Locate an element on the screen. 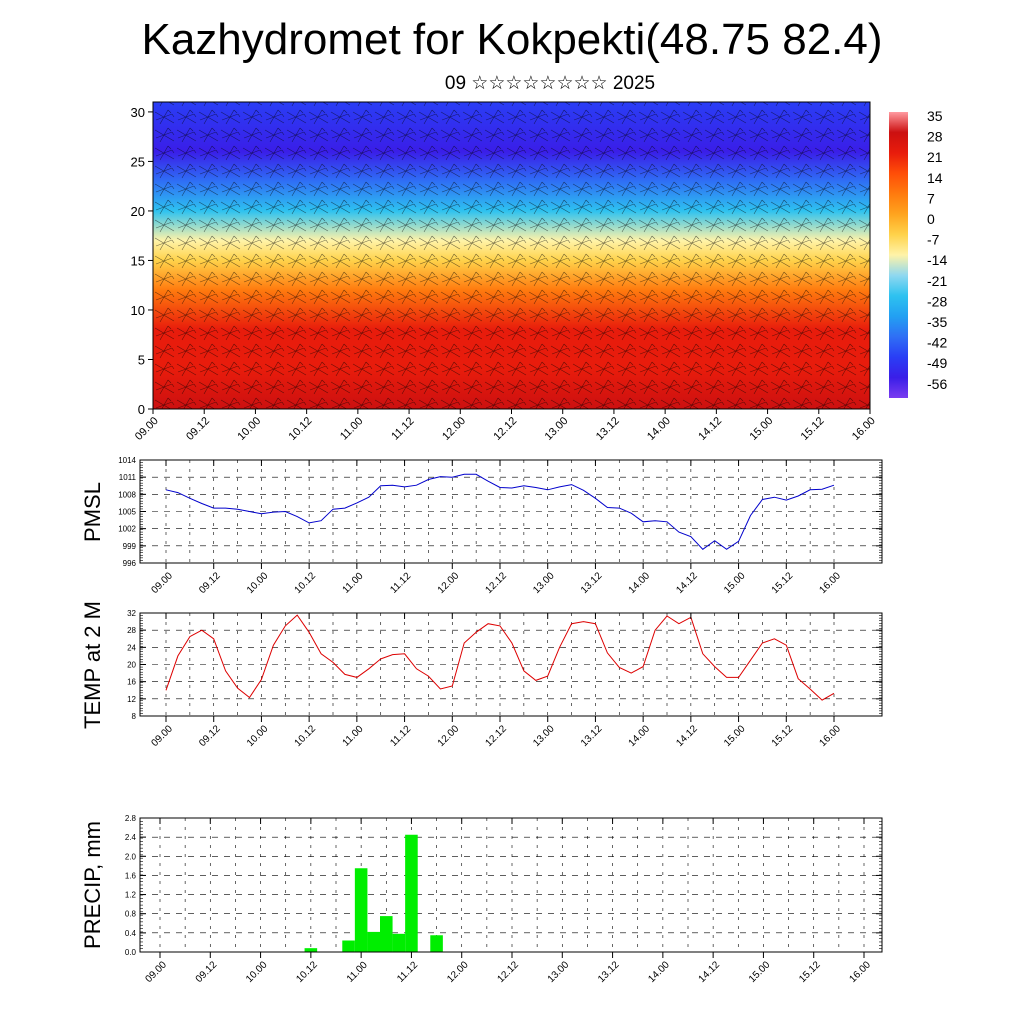 This screenshot has height=1024, width=1024. chart-subtitle: 09 ☆☆☆☆☆☆☆☆ 2025 is located at coordinates (550, 83).